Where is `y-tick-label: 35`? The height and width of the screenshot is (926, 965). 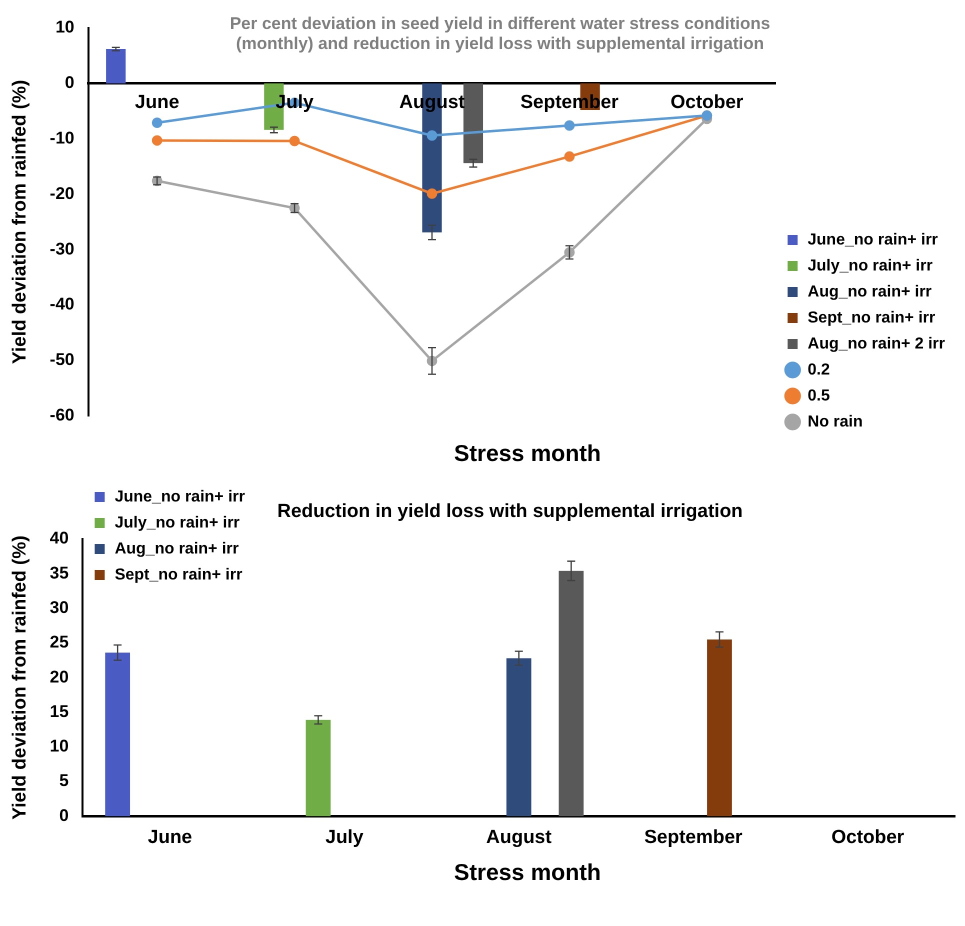 y-tick-label: 35 is located at coordinates (59, 572).